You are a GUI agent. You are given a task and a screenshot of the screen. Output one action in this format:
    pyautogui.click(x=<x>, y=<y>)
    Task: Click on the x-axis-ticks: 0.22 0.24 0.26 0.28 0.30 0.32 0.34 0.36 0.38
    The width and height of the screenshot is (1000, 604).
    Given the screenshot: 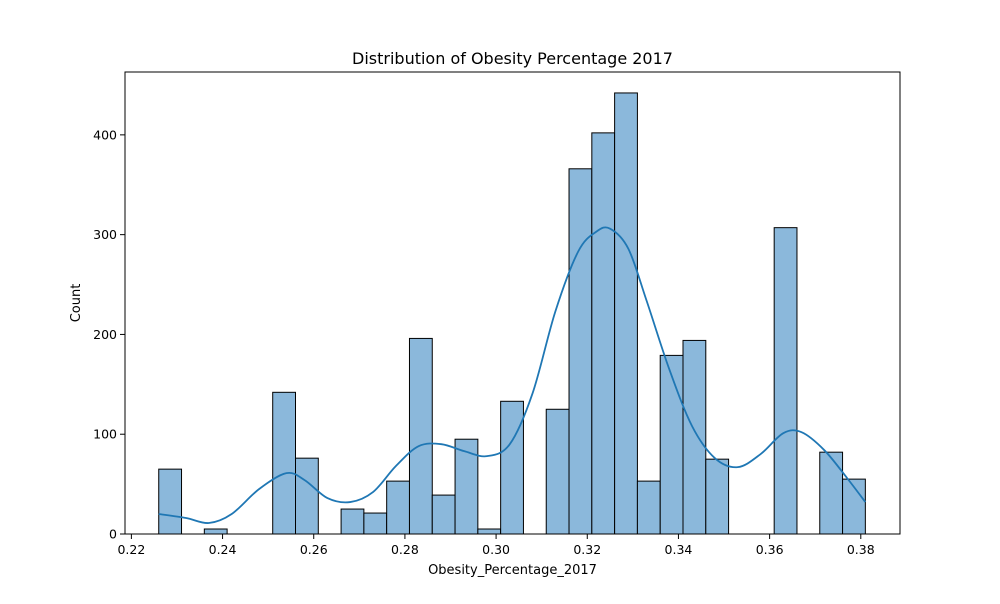 What is the action you would take?
    pyautogui.click(x=496, y=545)
    